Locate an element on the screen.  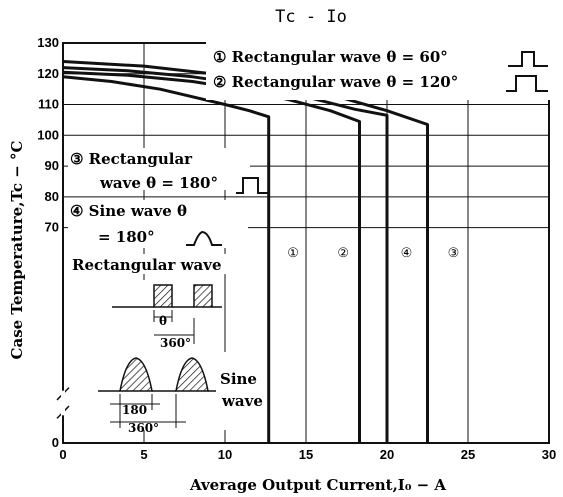
sine-period-label: 360° is located at coordinates (143, 428).